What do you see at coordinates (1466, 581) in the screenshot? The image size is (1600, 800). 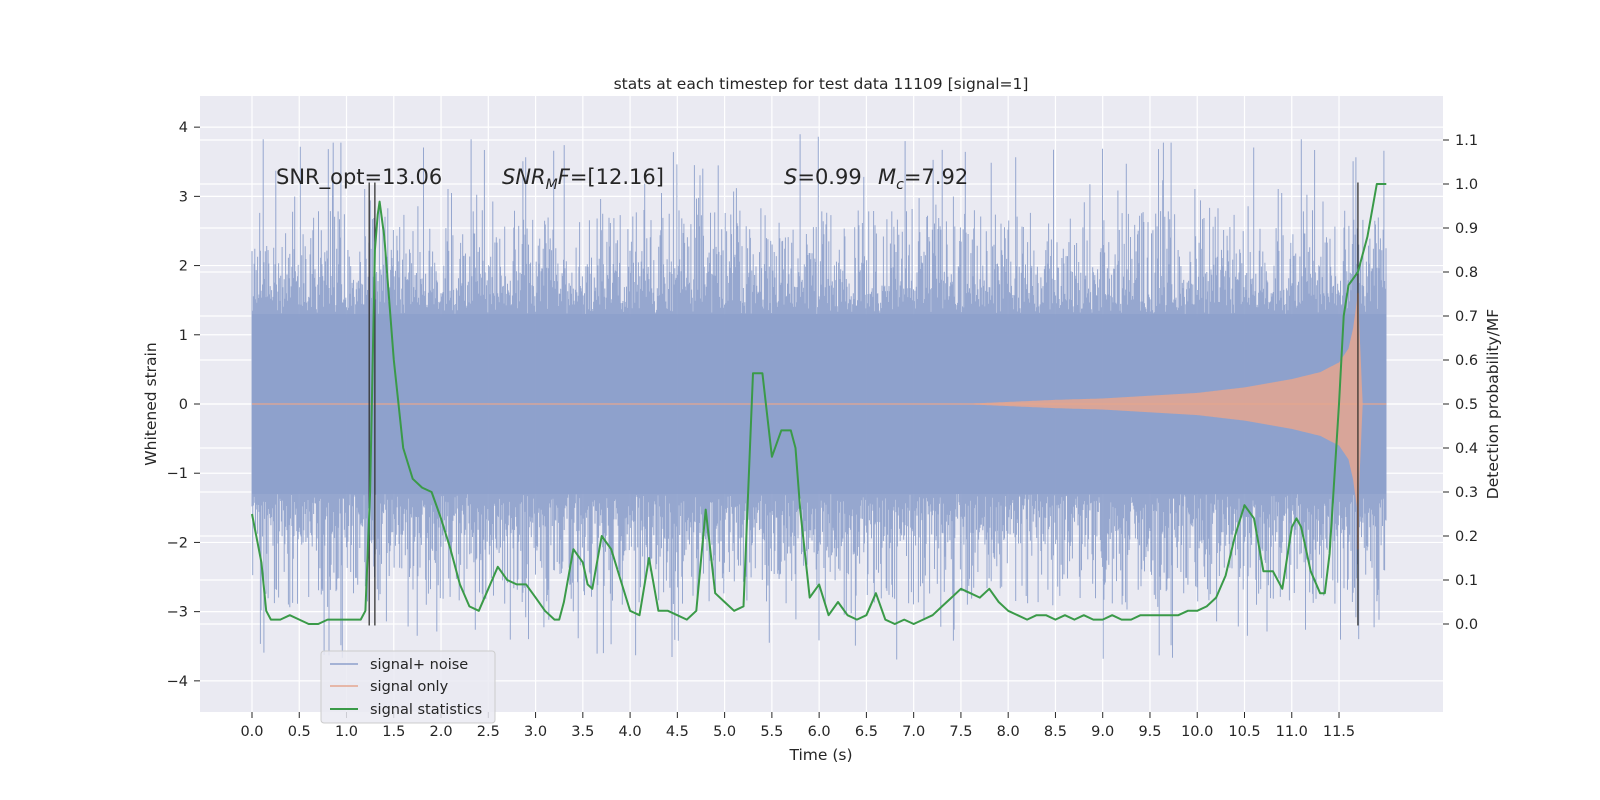 I see `y-right-tick-label: 0.1` at bounding box center [1466, 581].